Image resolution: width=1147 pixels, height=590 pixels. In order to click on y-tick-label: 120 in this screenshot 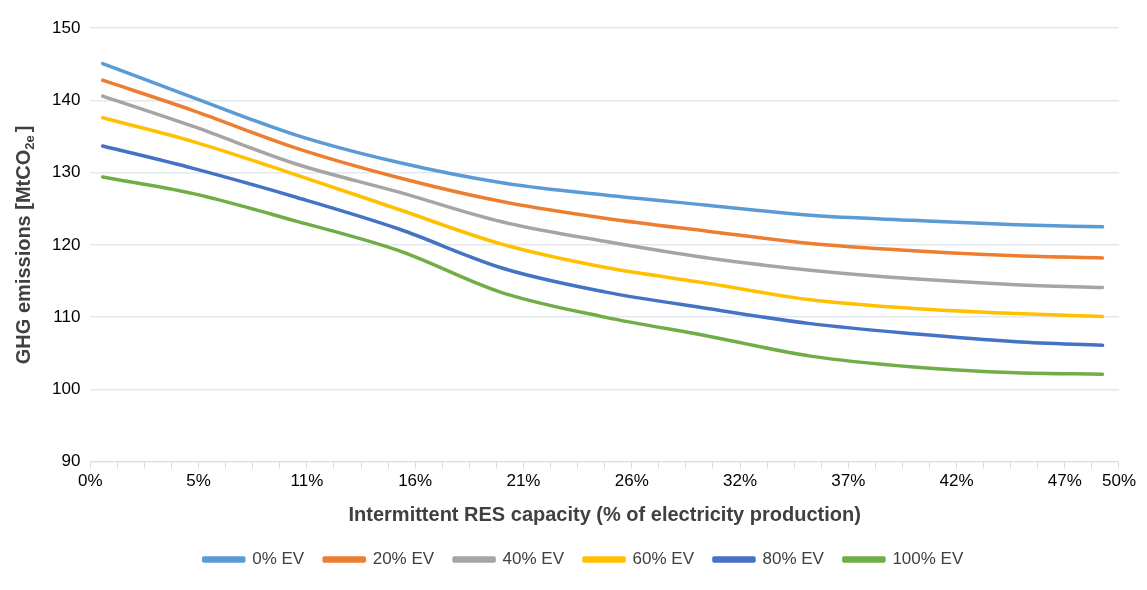, I will do `click(66, 244)`.